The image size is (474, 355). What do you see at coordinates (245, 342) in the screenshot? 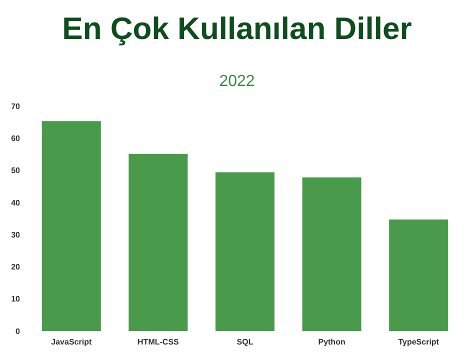
I see `x-tick-label: SQL` at bounding box center [245, 342].